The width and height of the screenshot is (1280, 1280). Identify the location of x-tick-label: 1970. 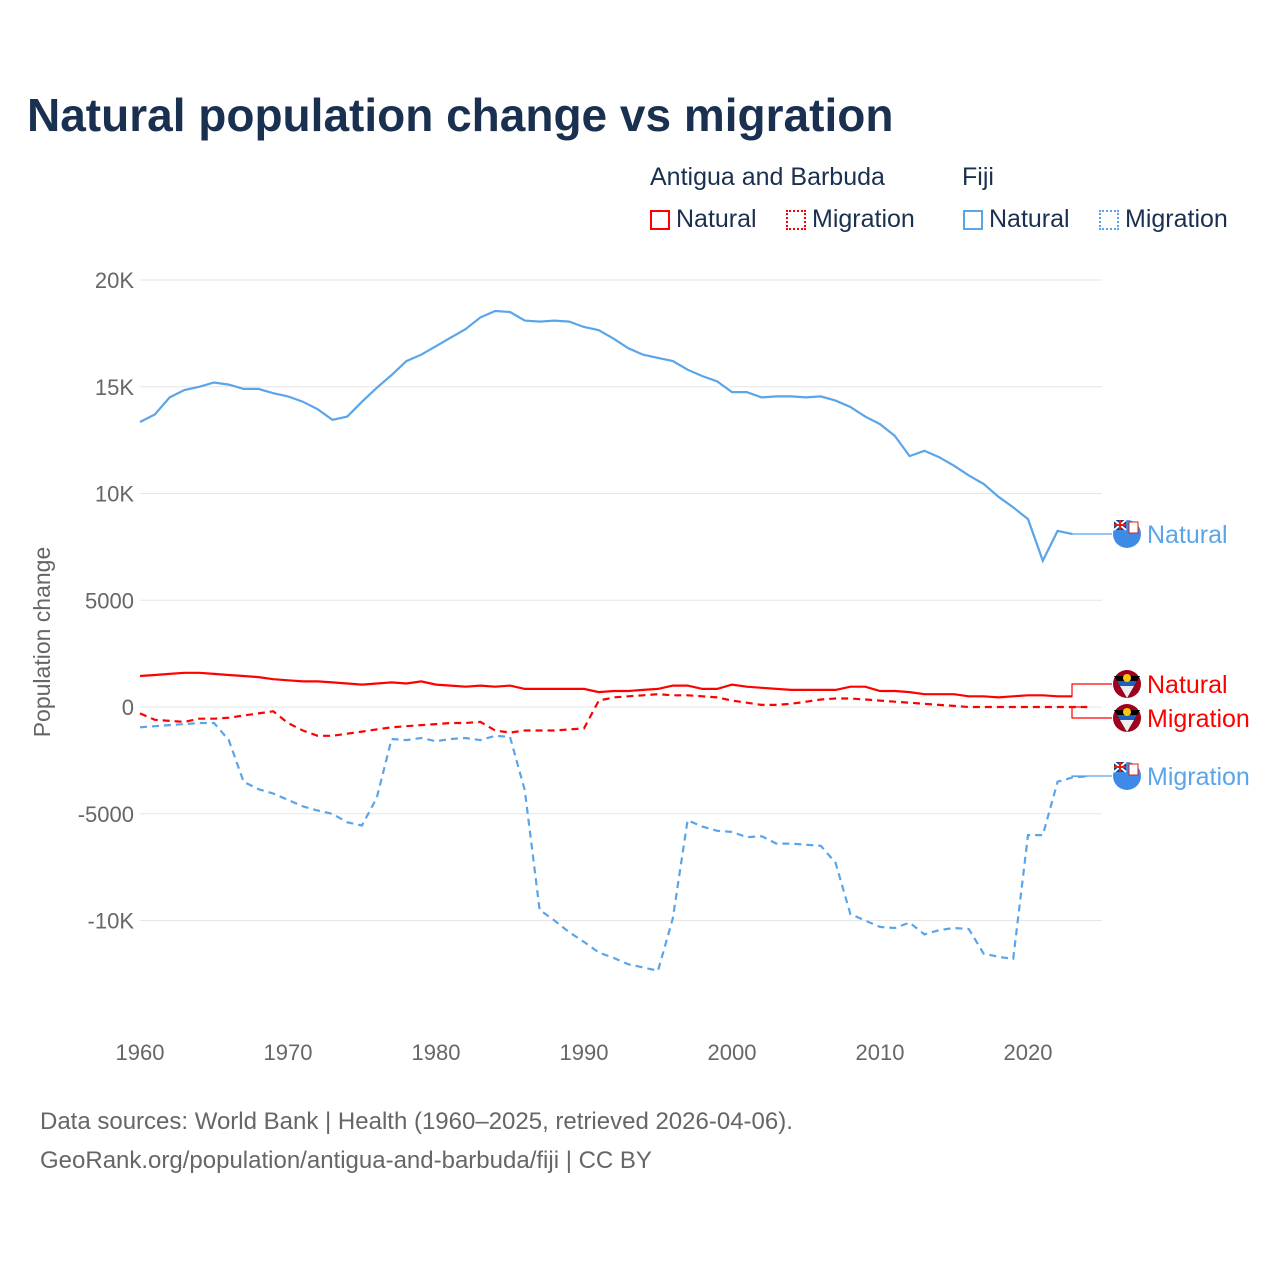
(288, 1052).